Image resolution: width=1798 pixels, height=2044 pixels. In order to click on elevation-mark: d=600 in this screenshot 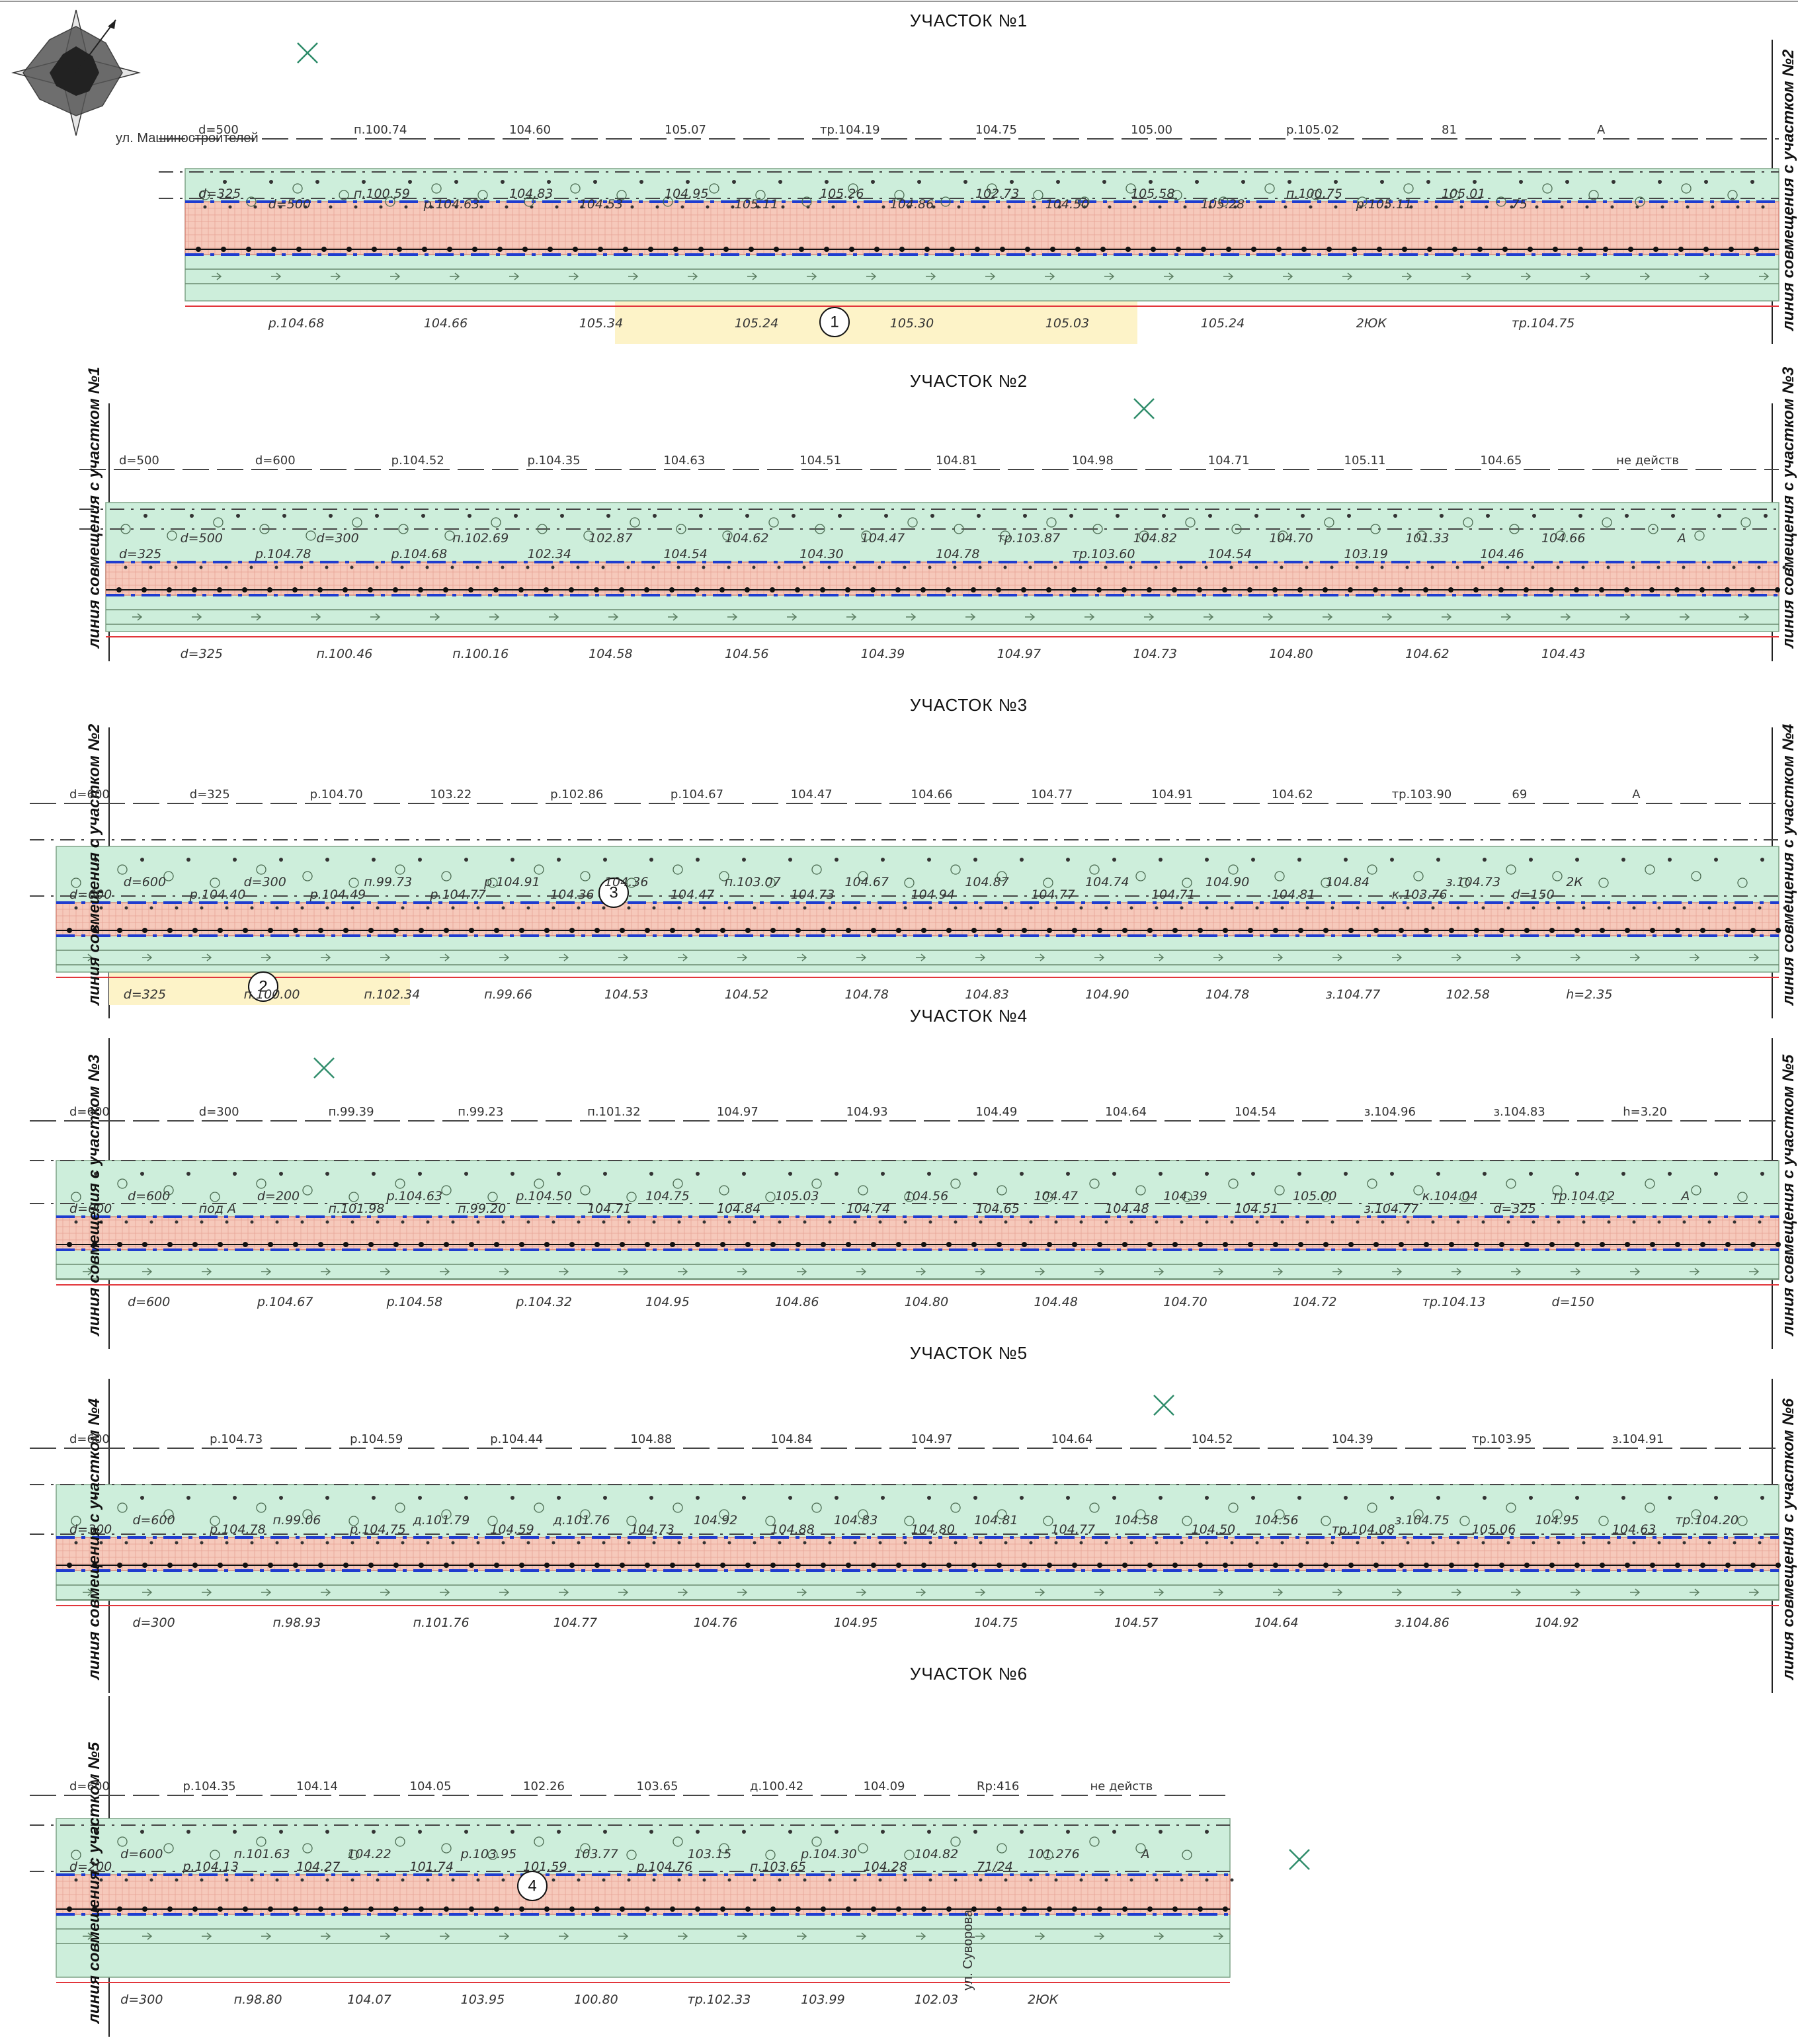, I will do `click(89, 1112)`.